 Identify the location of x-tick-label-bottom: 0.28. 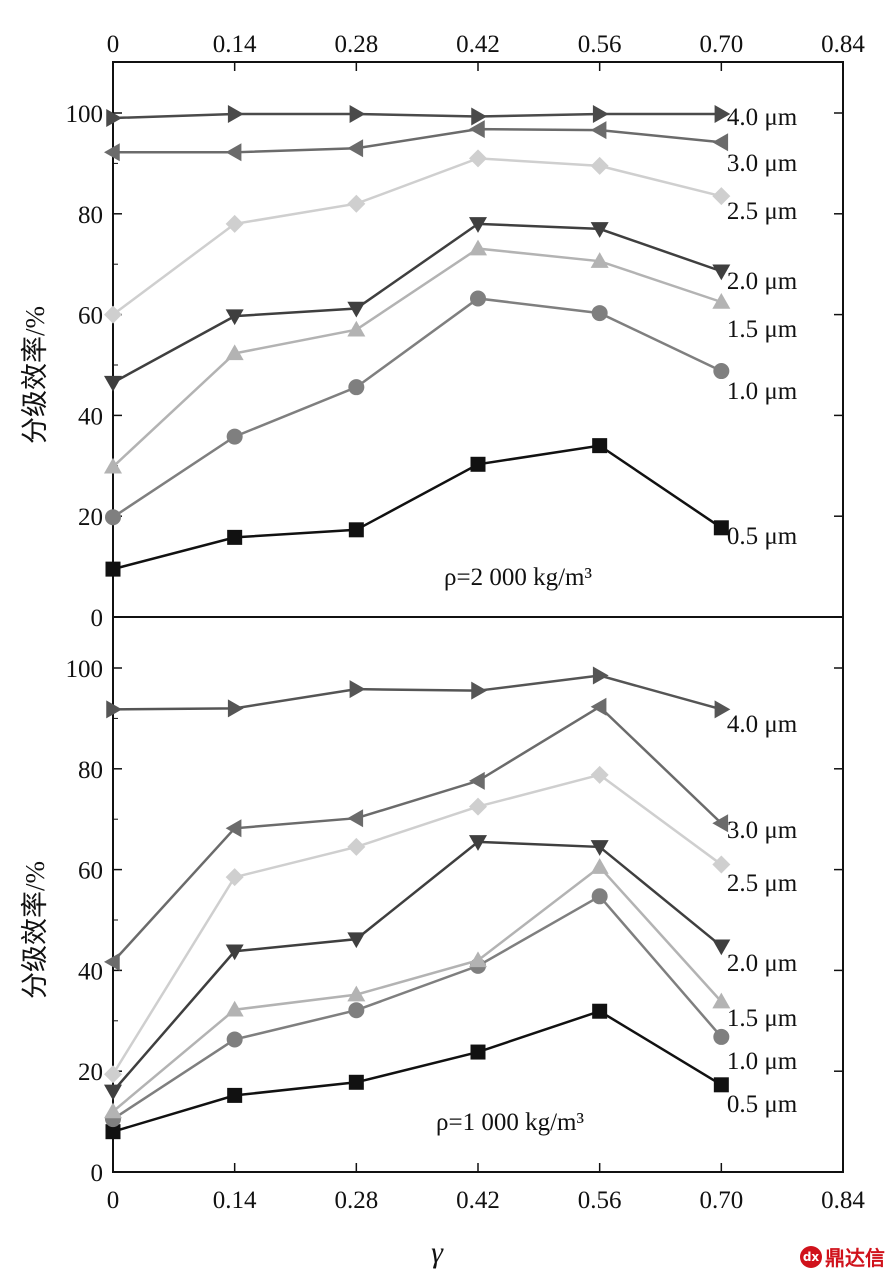
(356, 1200).